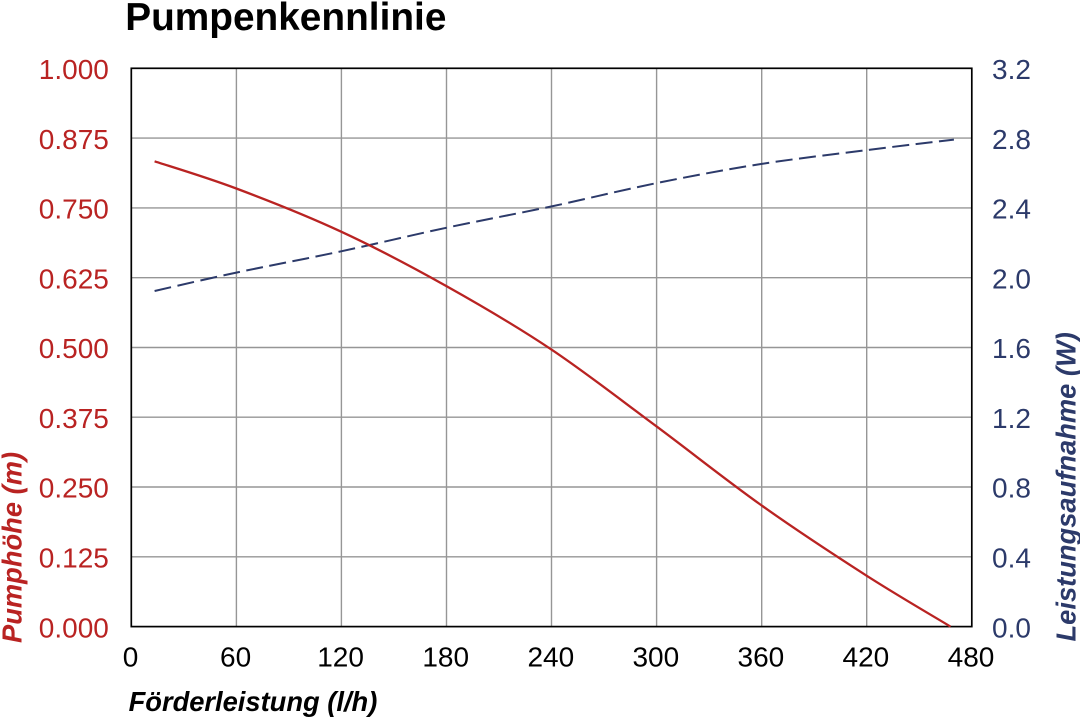 The width and height of the screenshot is (1080, 725). I want to click on svg-text: Förderleistung (l/h), so click(253, 701).